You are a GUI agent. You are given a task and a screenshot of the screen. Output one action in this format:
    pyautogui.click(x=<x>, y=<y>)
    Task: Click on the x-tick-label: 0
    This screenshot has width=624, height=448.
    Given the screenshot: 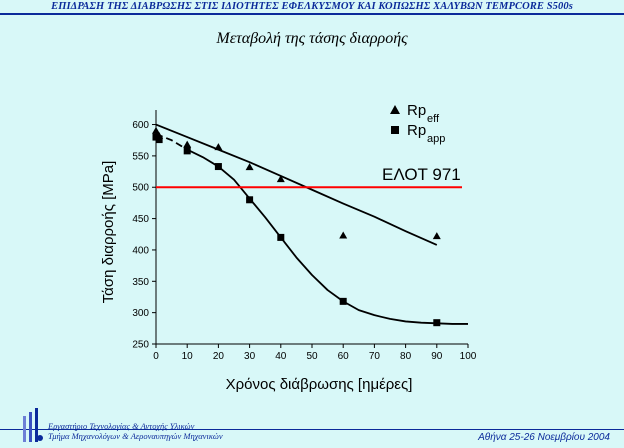 What is the action you would take?
    pyautogui.click(x=156, y=356)
    